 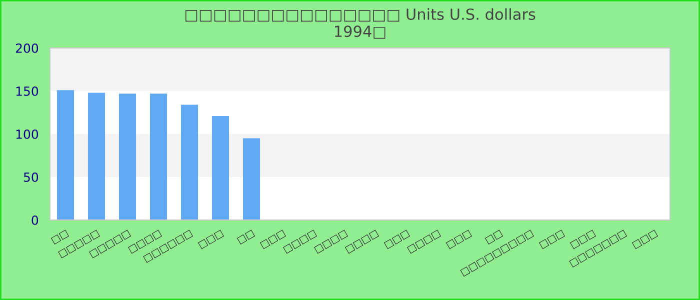 What do you see at coordinates (27, 134) in the screenshot?
I see `y-tick-label: 100` at bounding box center [27, 134].